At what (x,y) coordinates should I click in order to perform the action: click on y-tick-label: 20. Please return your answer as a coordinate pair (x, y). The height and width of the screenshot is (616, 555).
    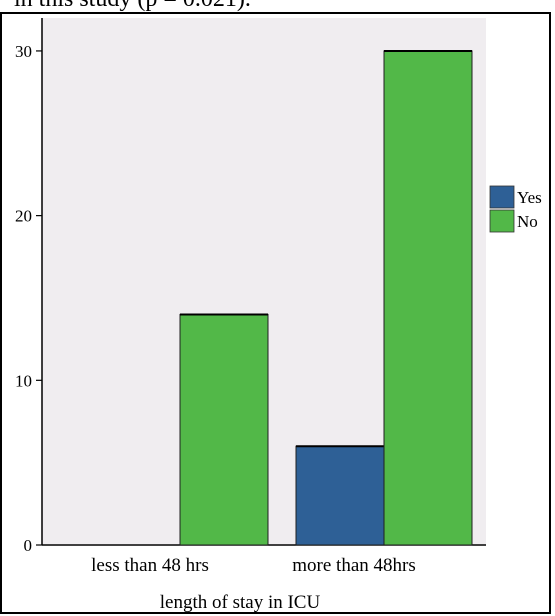
    Looking at the image, I should click on (23, 216).